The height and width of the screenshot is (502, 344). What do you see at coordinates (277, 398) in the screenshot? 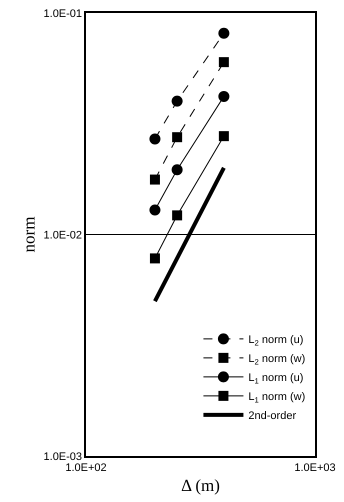
I see `legend-label: L$_{1}$ norm (w)` at bounding box center [277, 398].